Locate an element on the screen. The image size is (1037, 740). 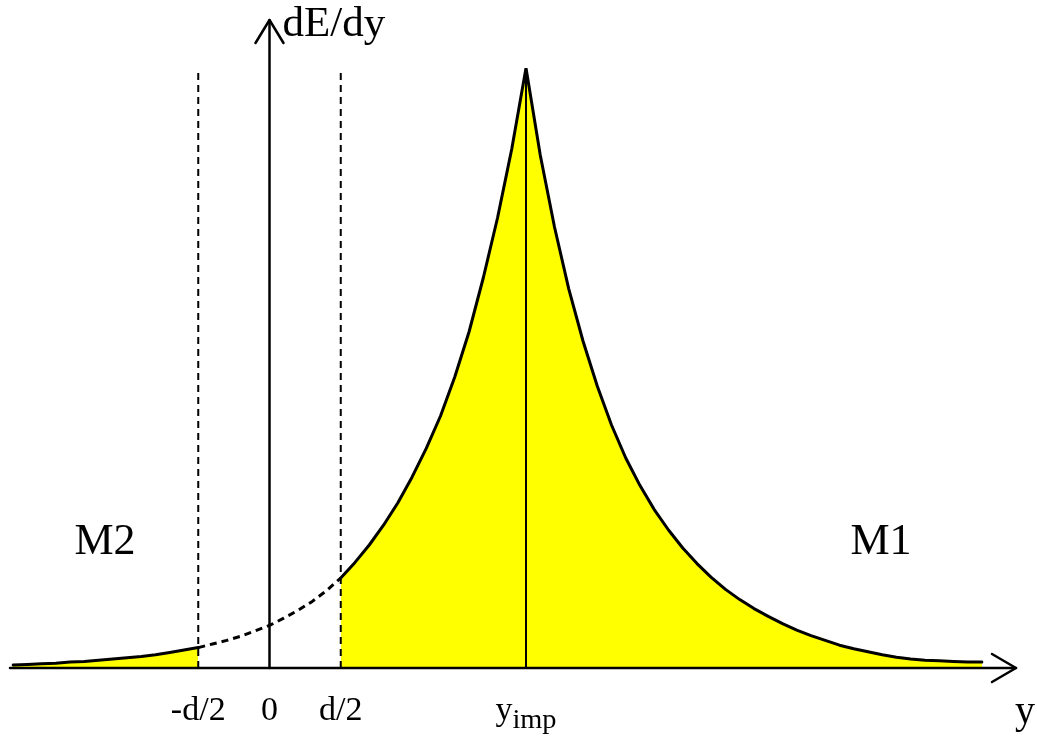
annotation: M1 is located at coordinates (881, 539).